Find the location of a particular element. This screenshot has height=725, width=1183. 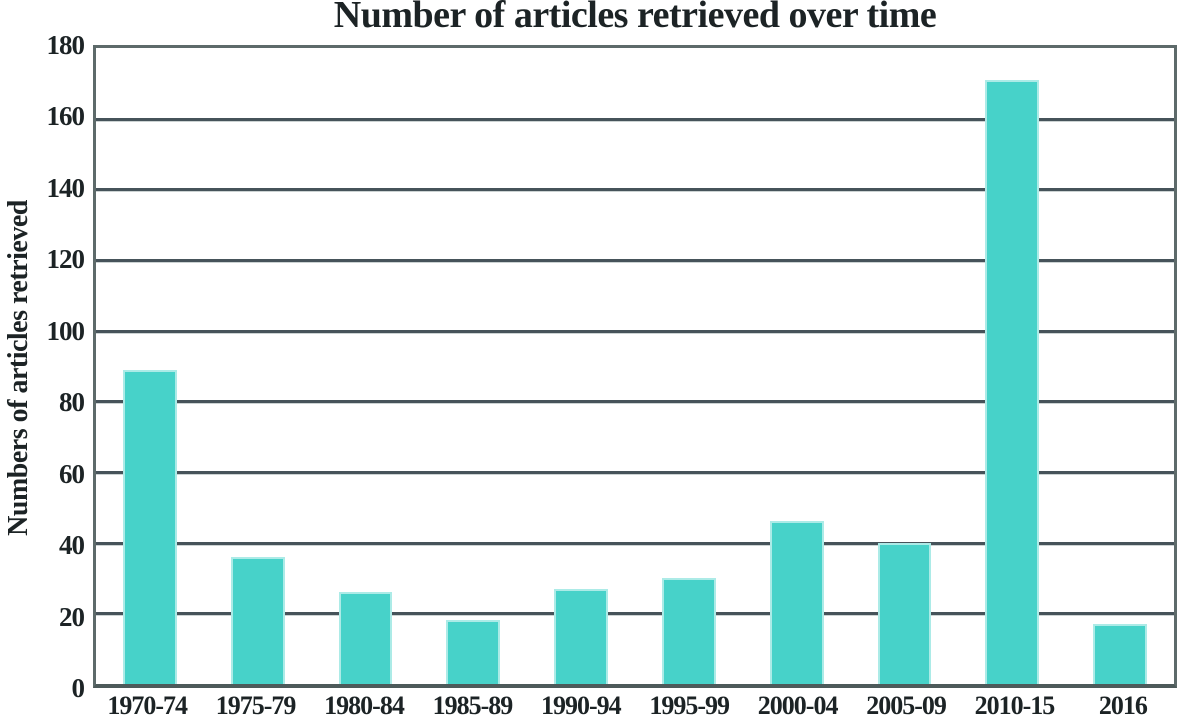

chart-title: Number of articles retrieved over time is located at coordinates (635, 18).